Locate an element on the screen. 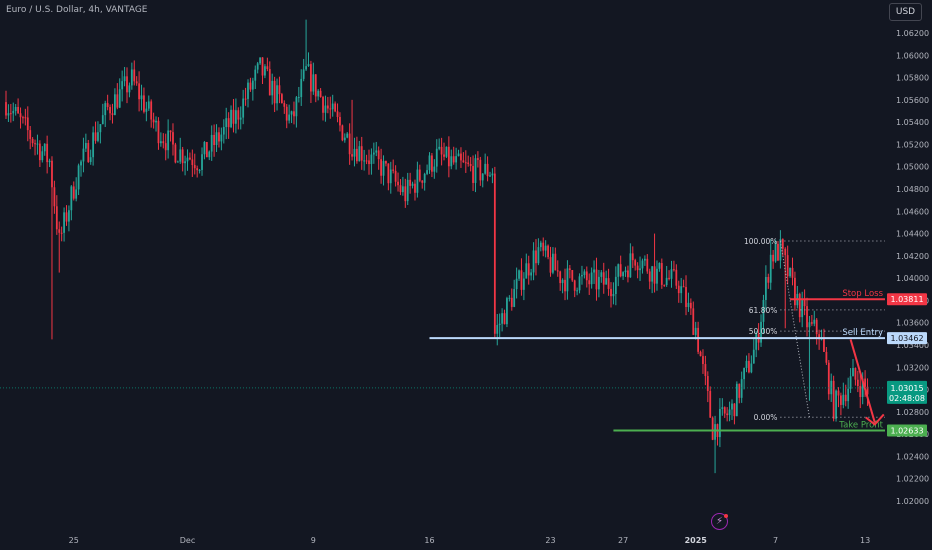  currency-button: USD is located at coordinates (905, 12).